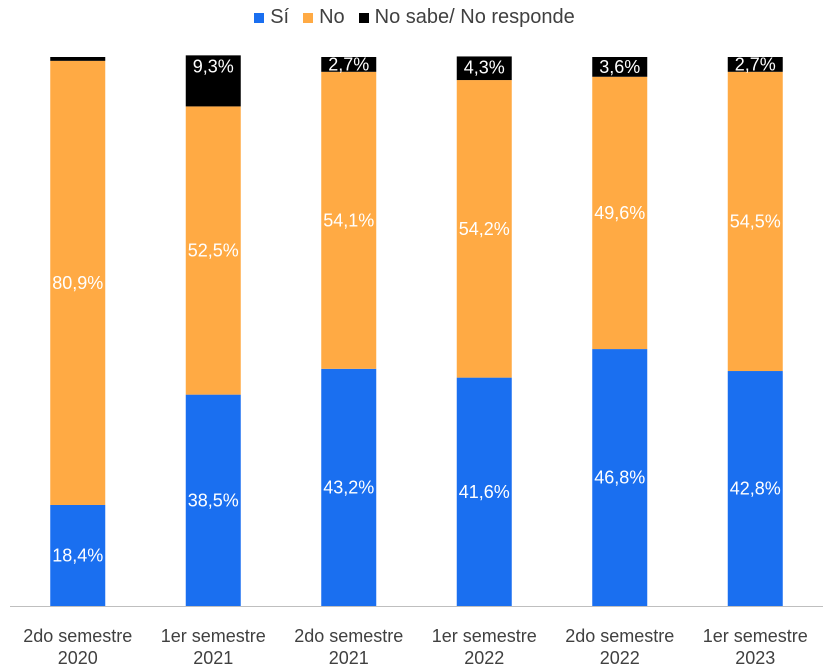 This screenshot has height=667, width=829. I want to click on legend-label: No, so click(332, 17).